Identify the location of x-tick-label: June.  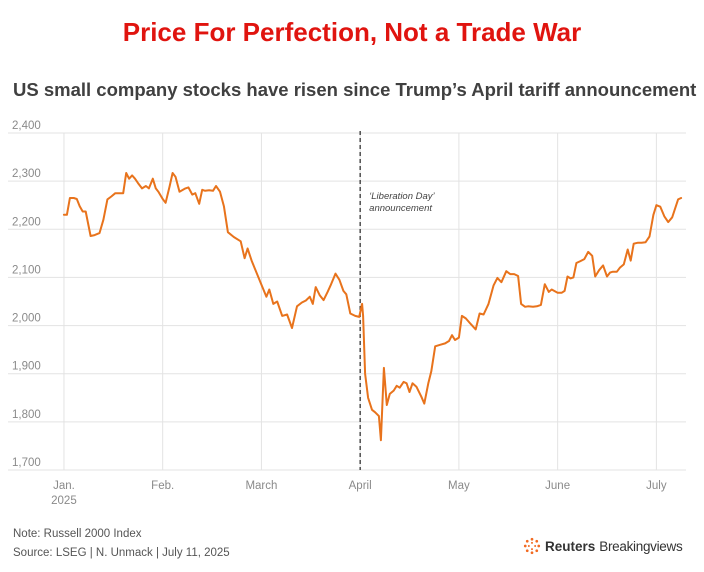
(557, 486).